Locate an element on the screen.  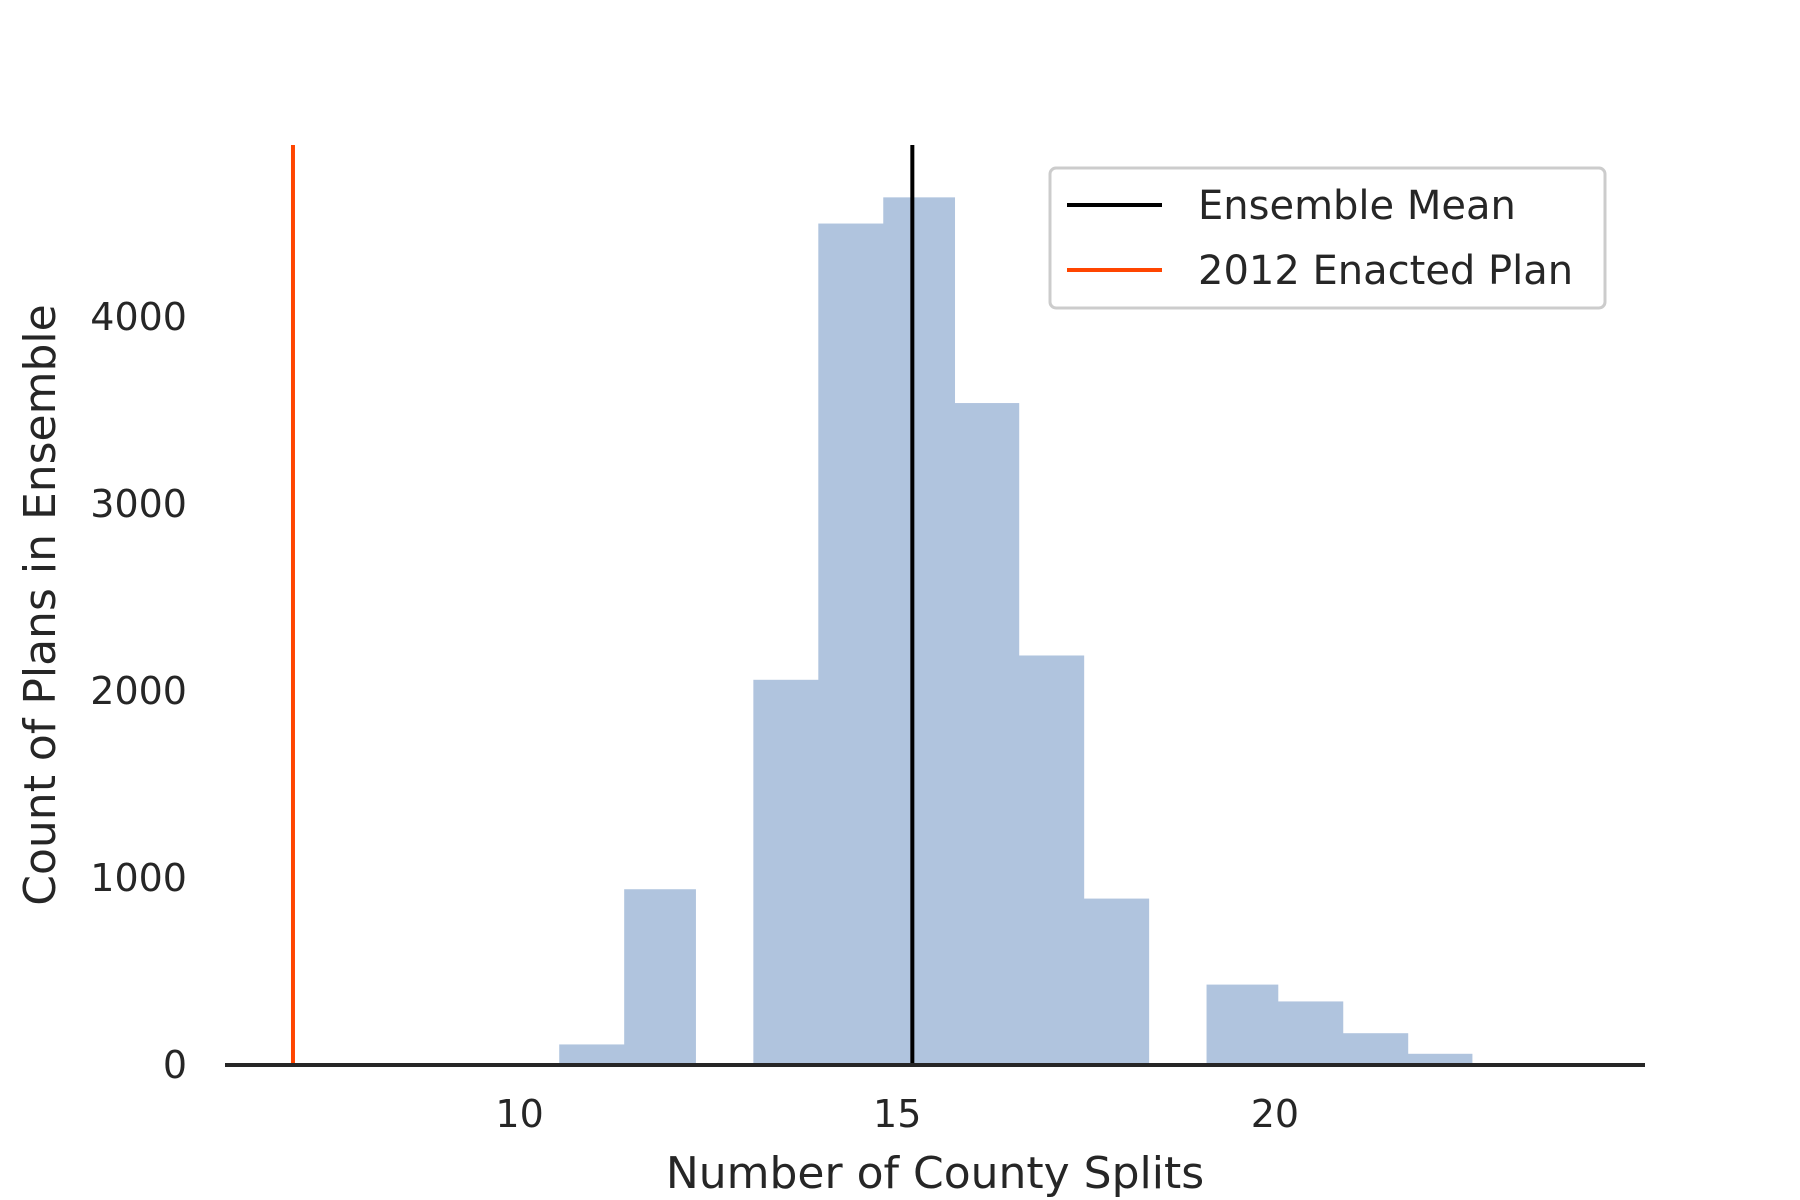
x-axis-title: Number of County Splits is located at coordinates (935, 1173).